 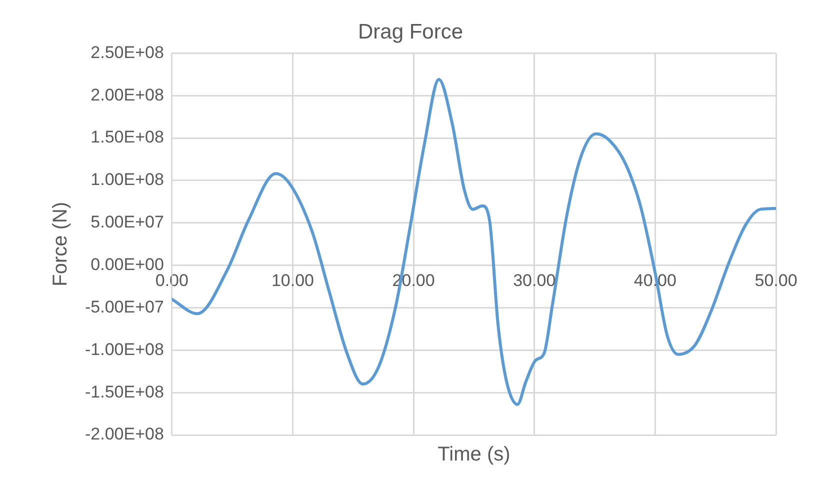 What do you see at coordinates (124, 392) in the screenshot?
I see `y-tick-label: -1.50E+08` at bounding box center [124, 392].